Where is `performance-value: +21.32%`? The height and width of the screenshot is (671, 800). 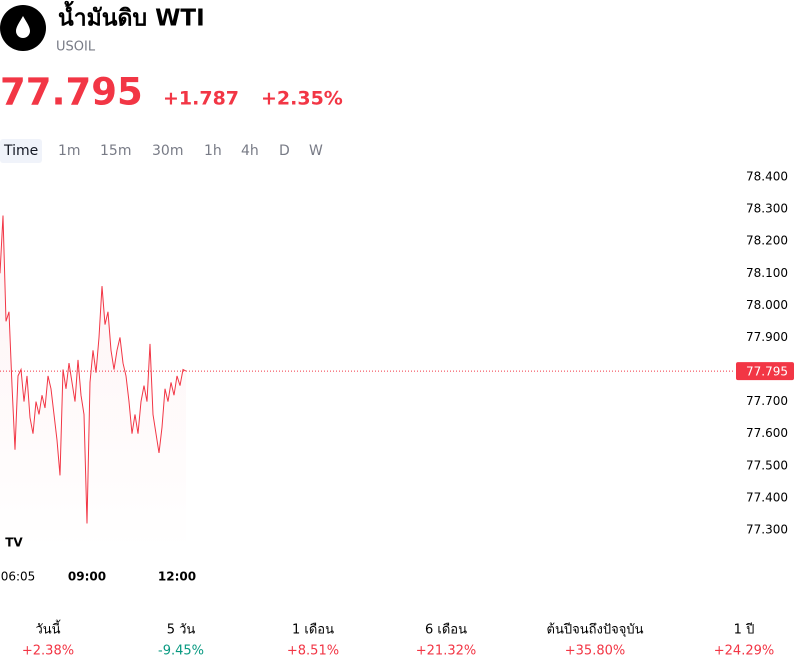 performance-value: +21.32% is located at coordinates (446, 651).